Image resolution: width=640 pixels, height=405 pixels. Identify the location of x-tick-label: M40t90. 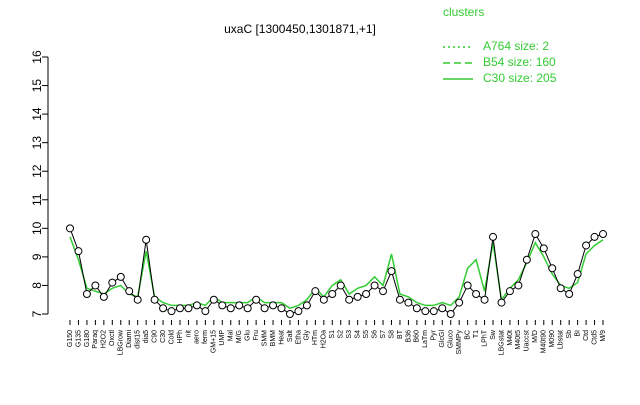
(544, 341).